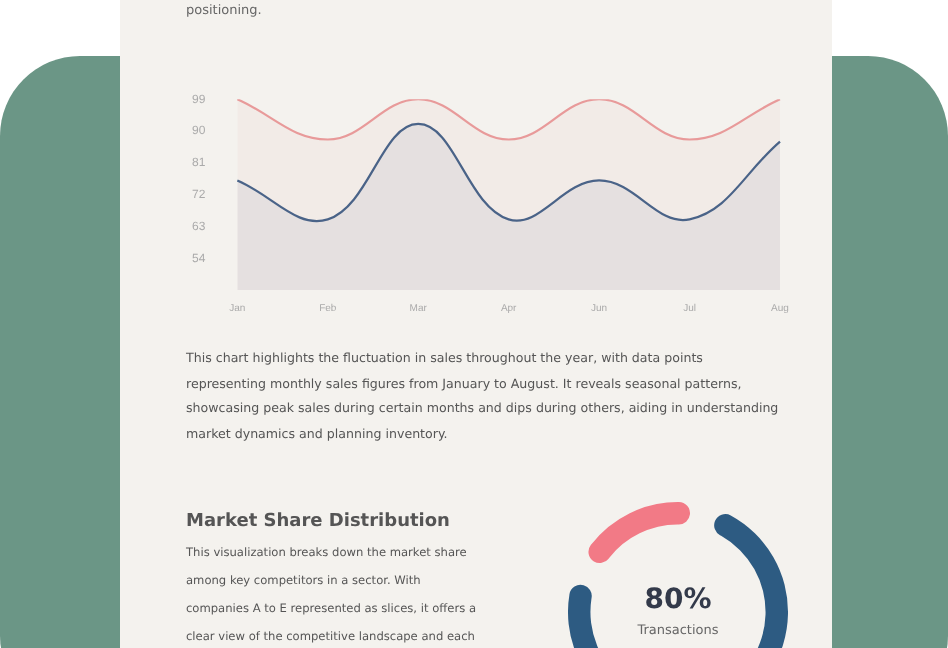  What do you see at coordinates (678, 600) in the screenshot?
I see `text: 80%` at bounding box center [678, 600].